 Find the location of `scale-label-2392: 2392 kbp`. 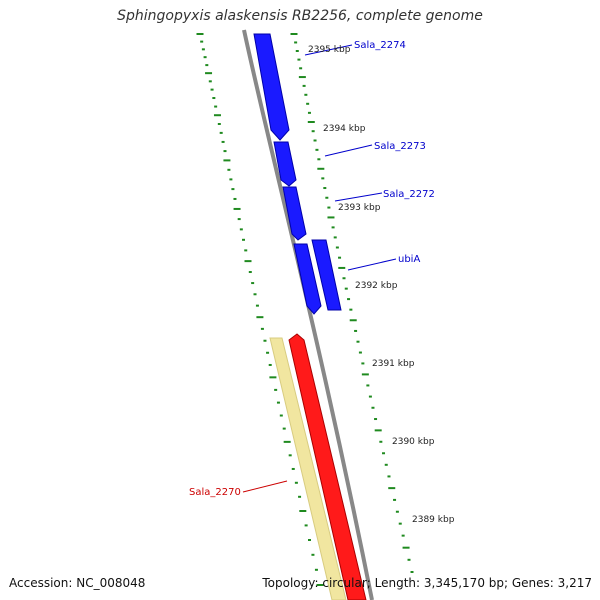

scale-label-2392: 2392 kbp is located at coordinates (376, 286).